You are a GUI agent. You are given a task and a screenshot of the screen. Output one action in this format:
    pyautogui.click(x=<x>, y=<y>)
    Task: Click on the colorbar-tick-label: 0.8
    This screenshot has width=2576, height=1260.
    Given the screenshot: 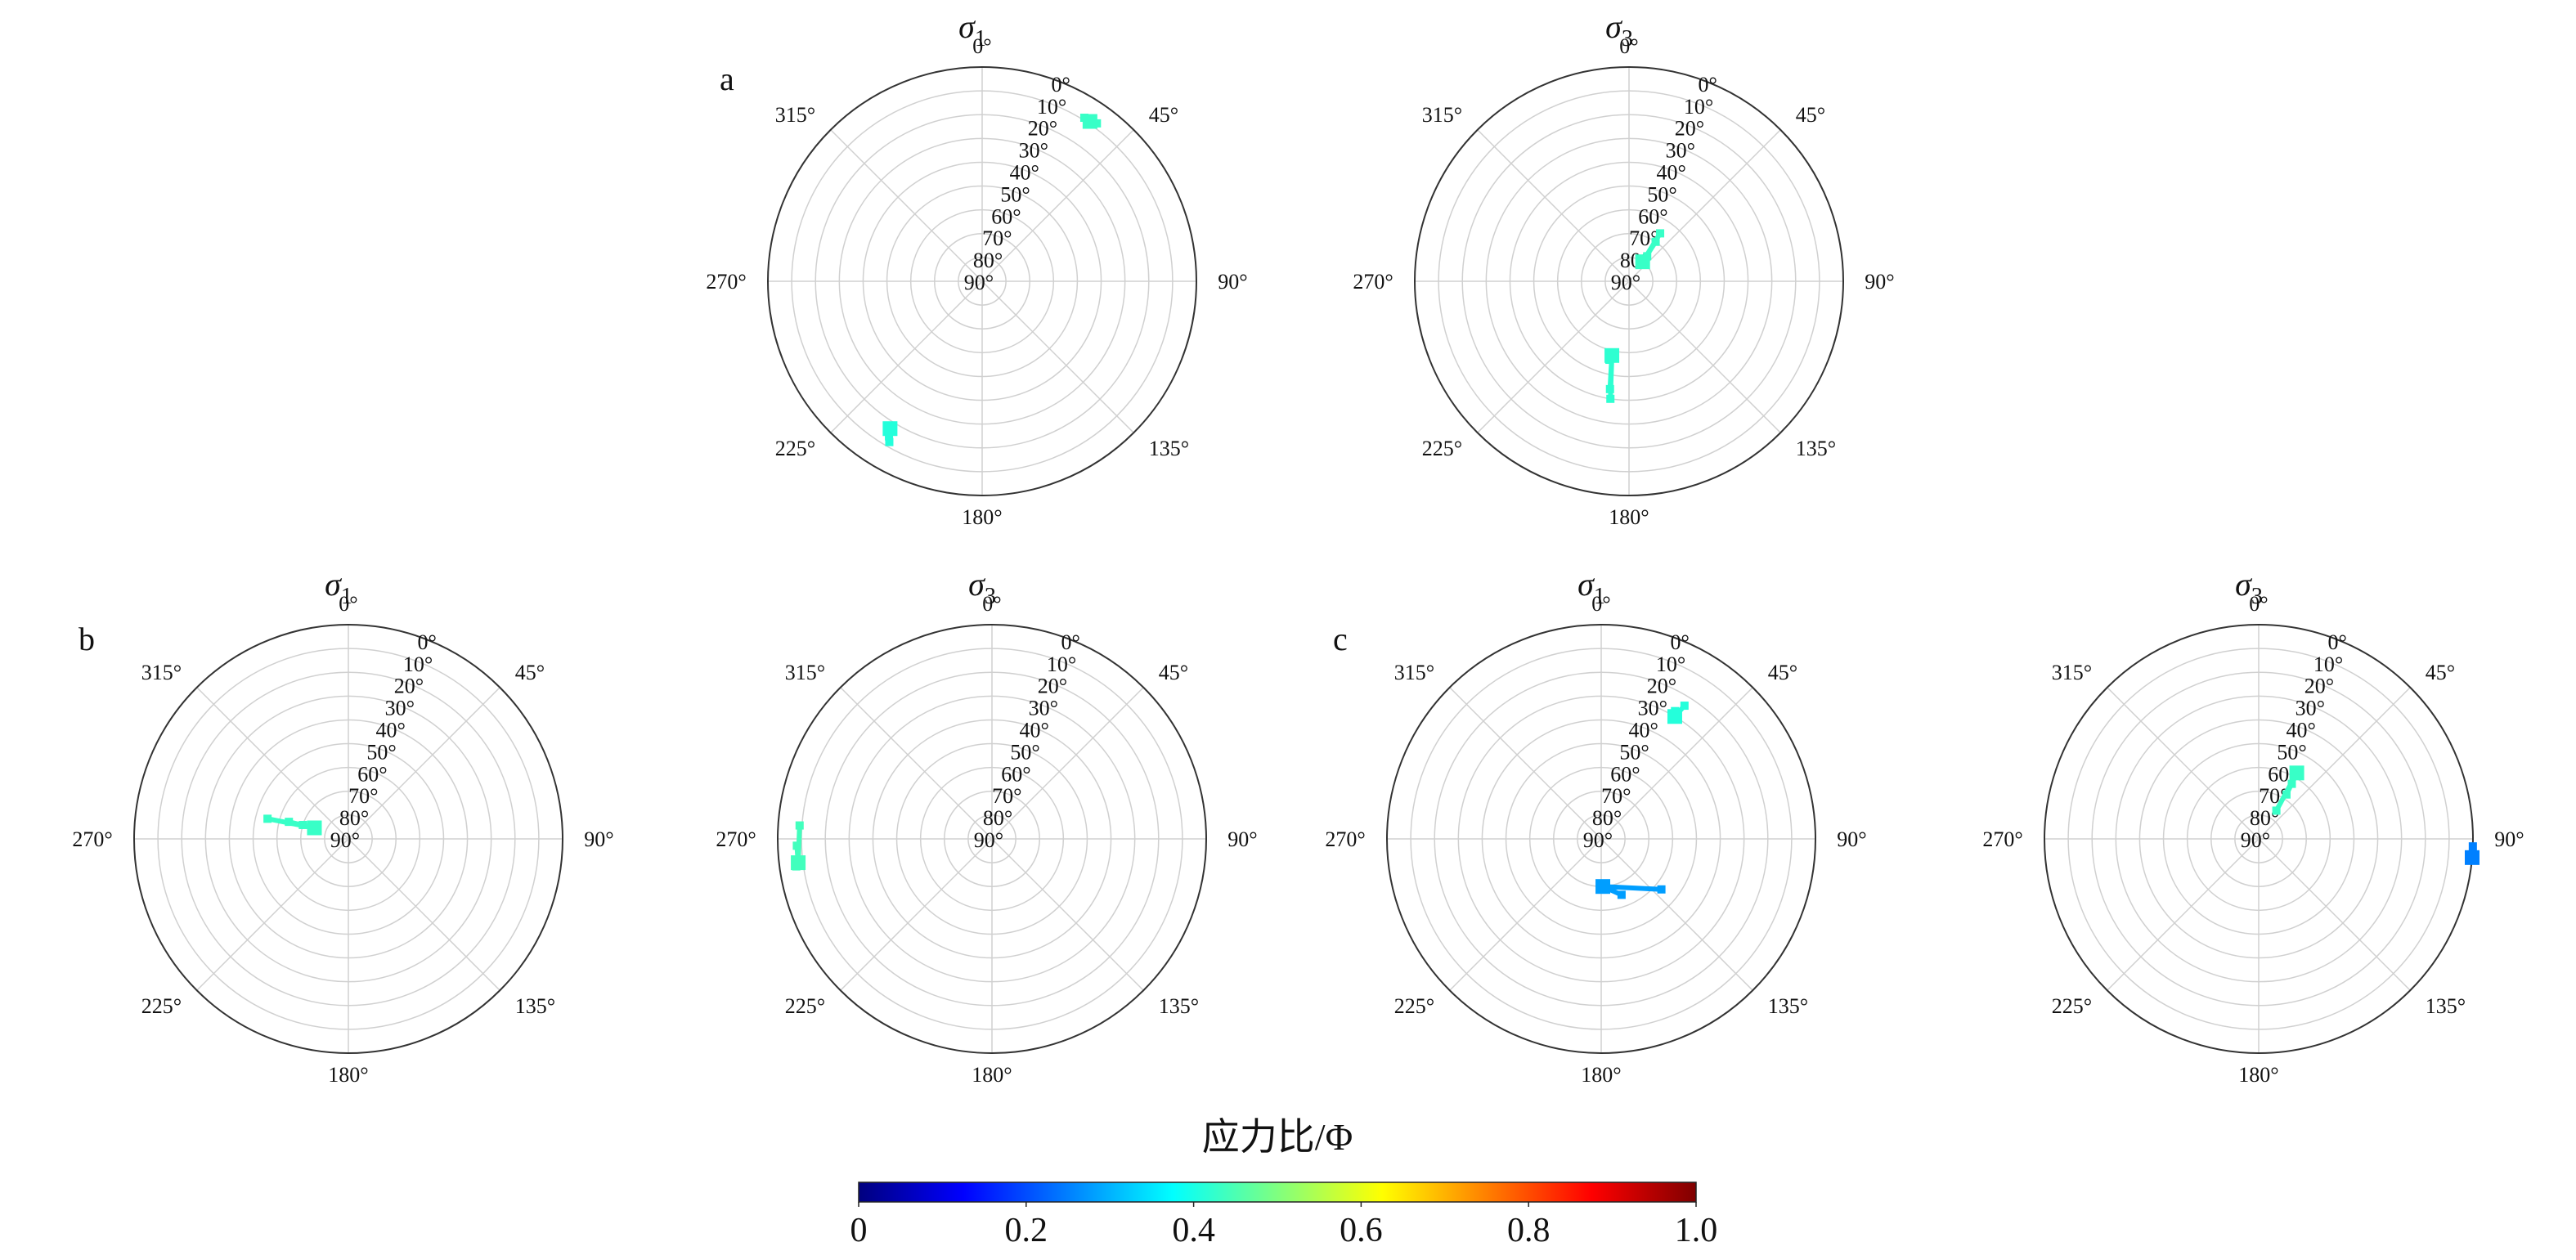 What is the action you would take?
    pyautogui.click(x=1529, y=1230)
    